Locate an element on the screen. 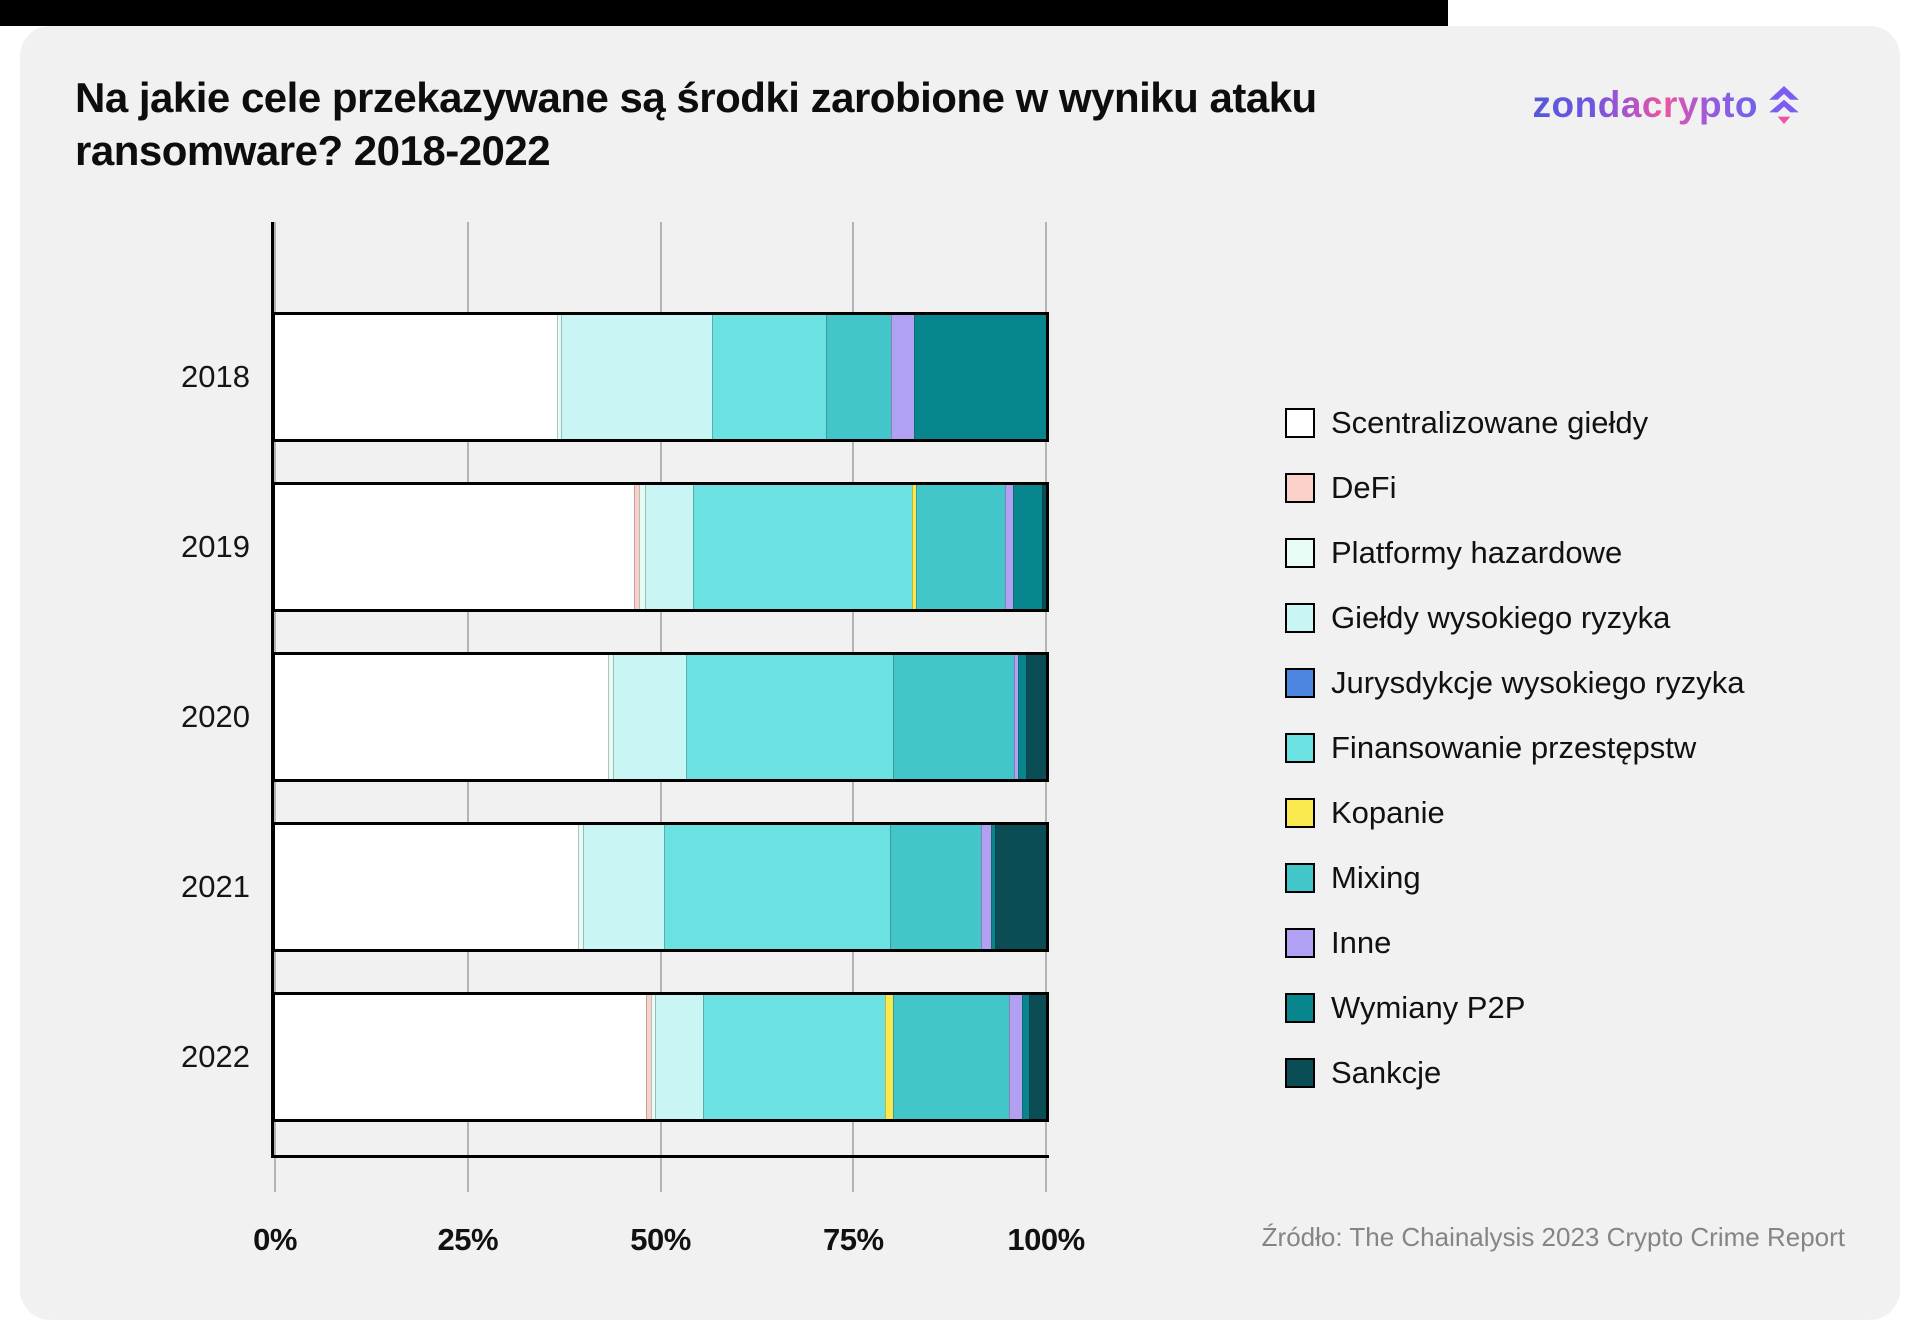 The image size is (1920, 1338). segment-2021-Mixing is located at coordinates (935, 887).